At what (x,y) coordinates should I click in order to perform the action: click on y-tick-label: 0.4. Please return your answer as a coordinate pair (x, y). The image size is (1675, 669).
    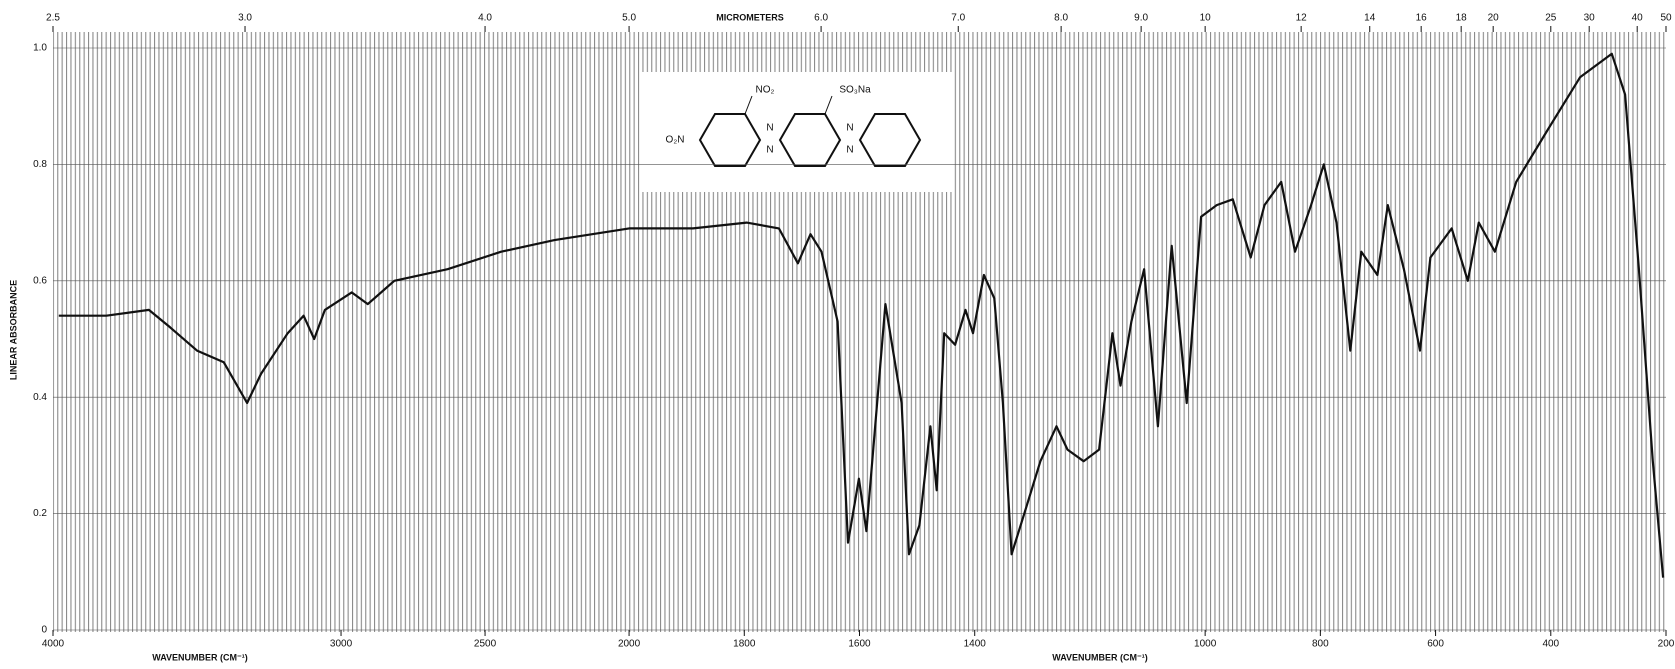
    Looking at the image, I should click on (40, 397).